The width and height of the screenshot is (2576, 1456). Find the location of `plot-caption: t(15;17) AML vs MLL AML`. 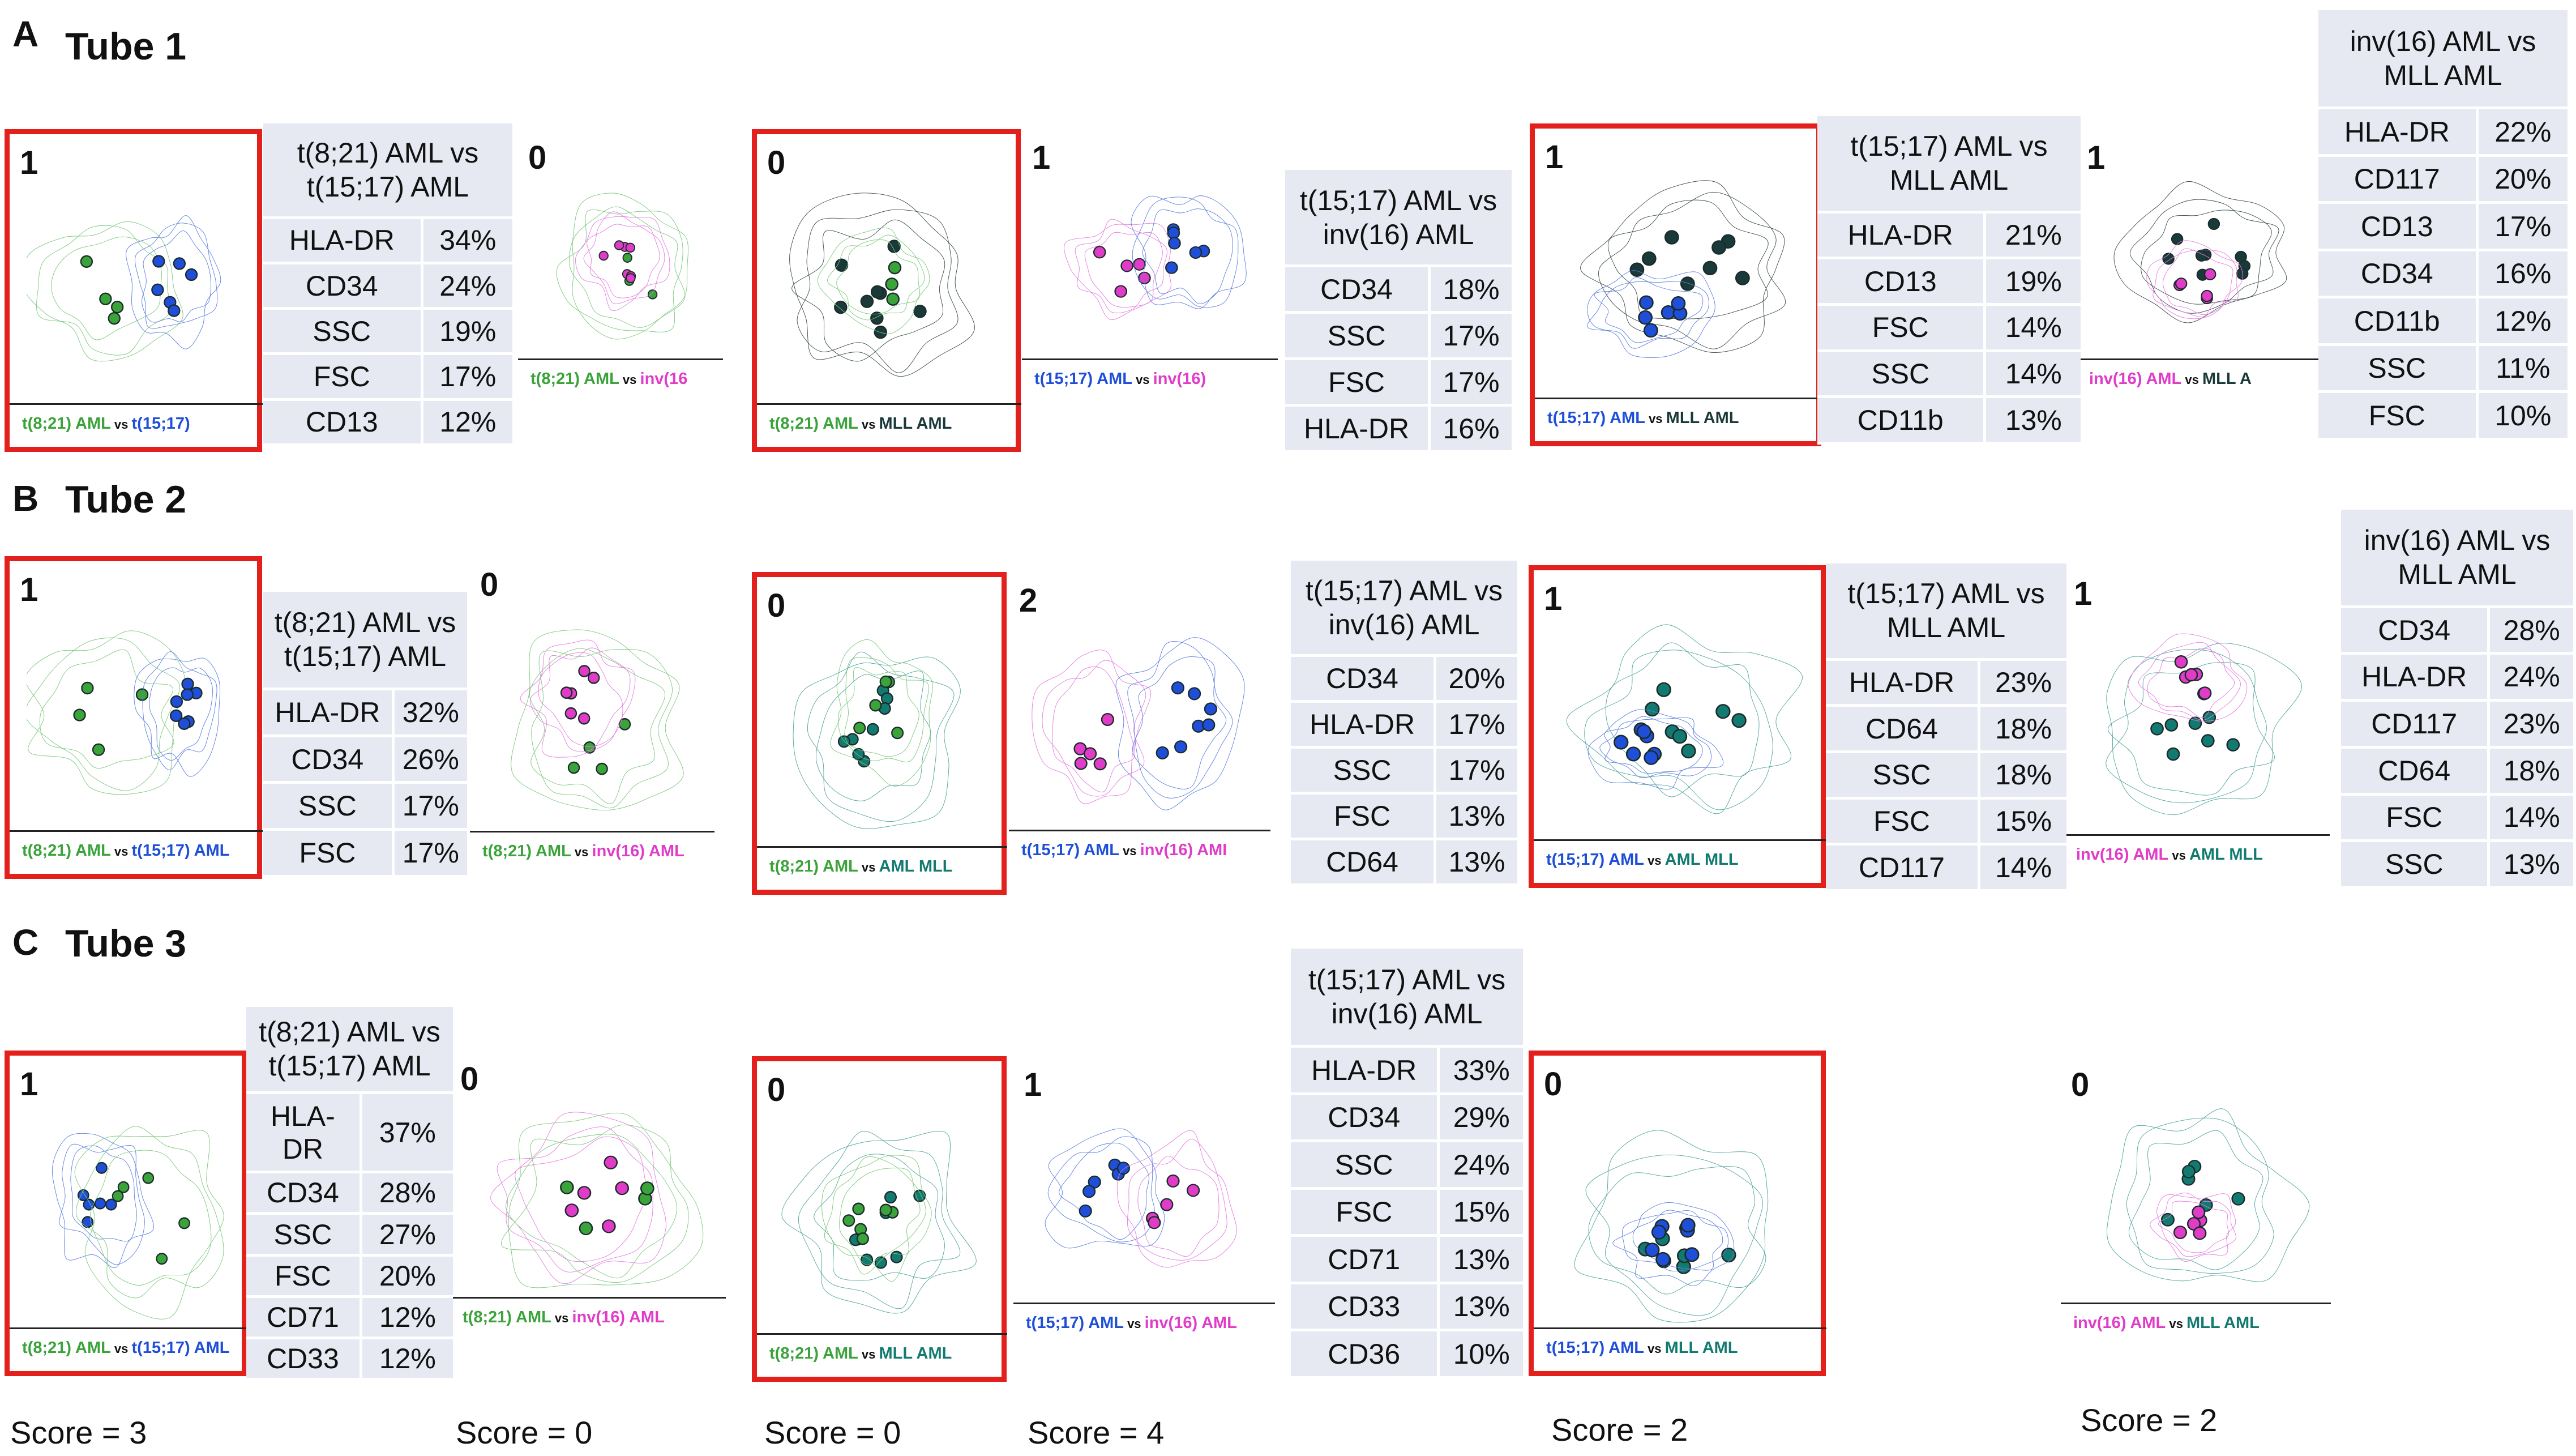

plot-caption: t(15;17) AML vs MLL AML is located at coordinates (1643, 418).